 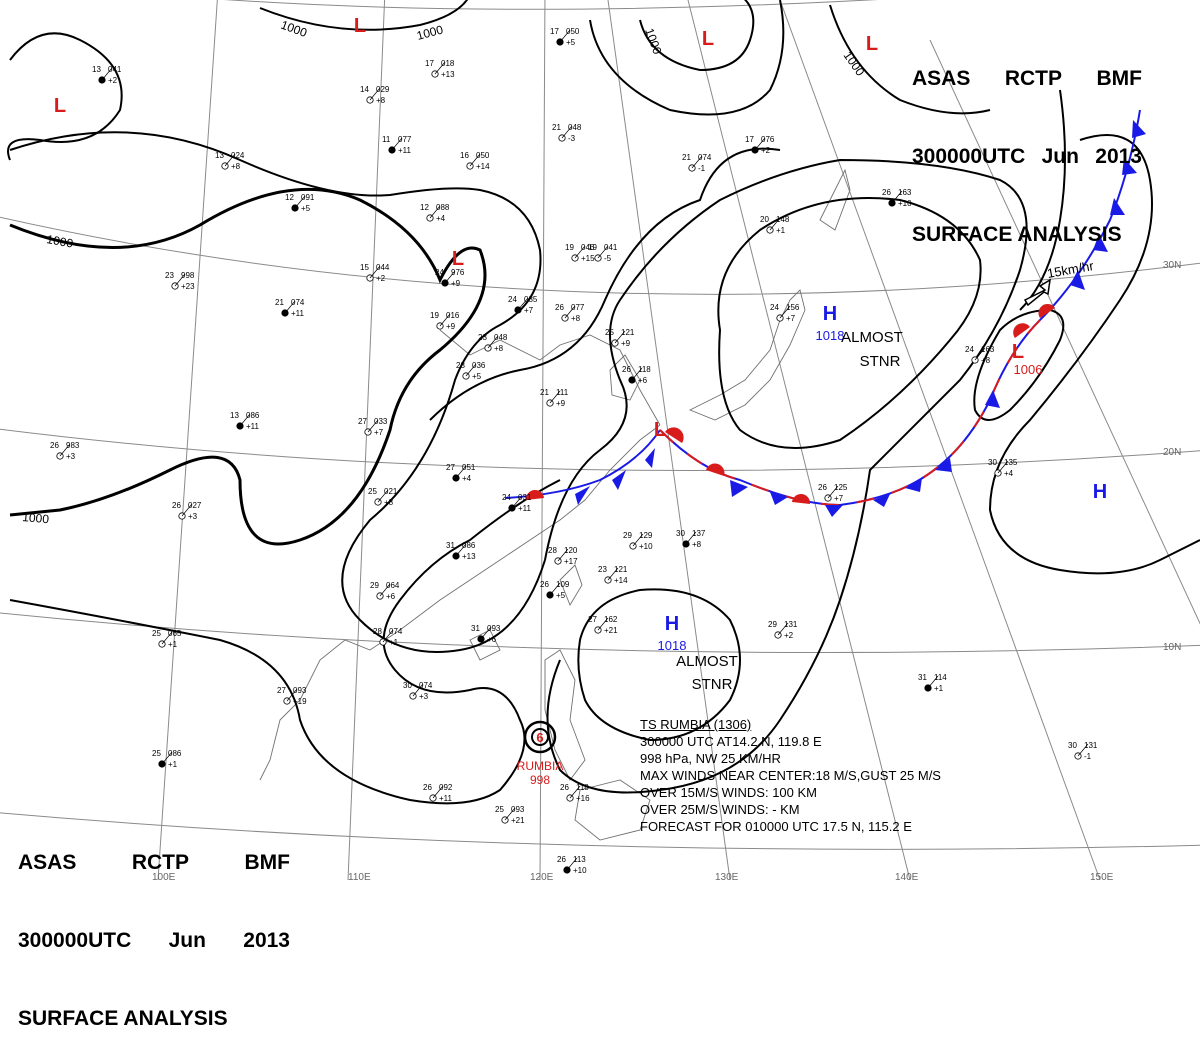 I want to click on coast-sakhalin, so click(x=835, y=199).